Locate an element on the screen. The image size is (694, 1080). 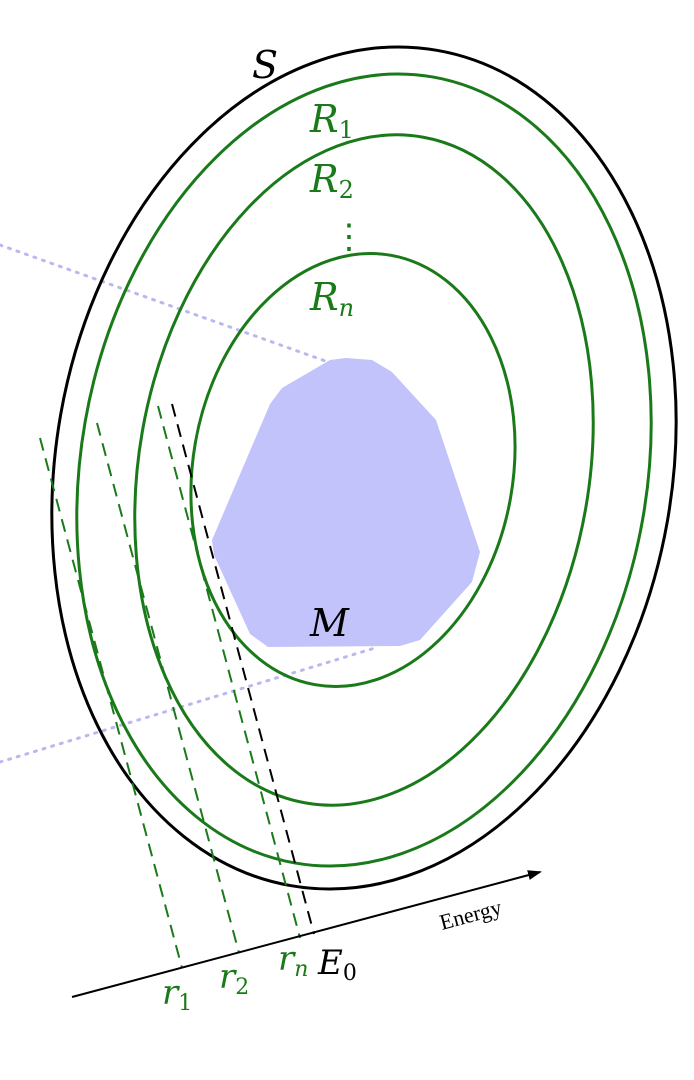
label-Rn-letter: R is located at coordinates (324, 297).